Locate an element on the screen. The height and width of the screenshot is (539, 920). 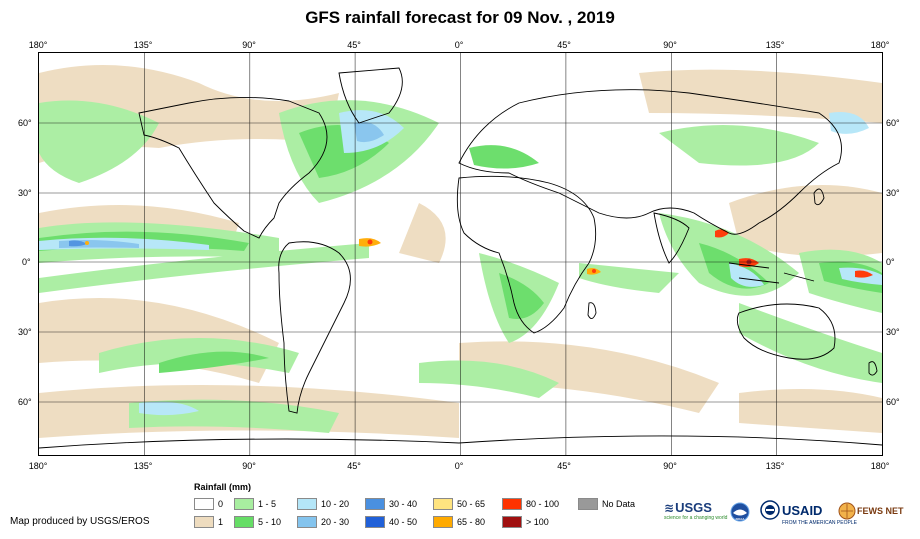
legend-item: 10 - 20 is located at coordinates (323, 504).